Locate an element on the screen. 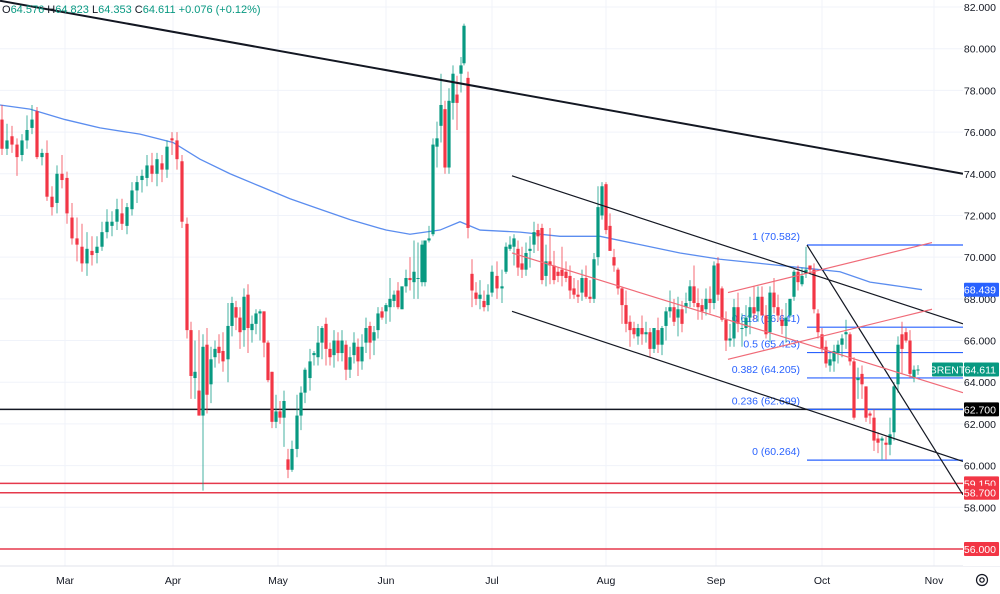 This screenshot has width=1000, height=594. channel-lower-line is located at coordinates (737, 386).